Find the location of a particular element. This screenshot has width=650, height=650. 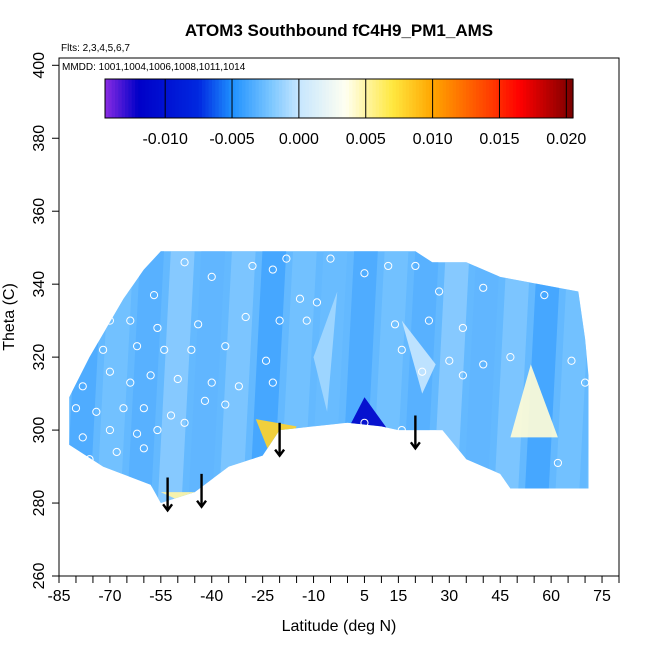

x-tick-label: 45 is located at coordinates (500, 596).